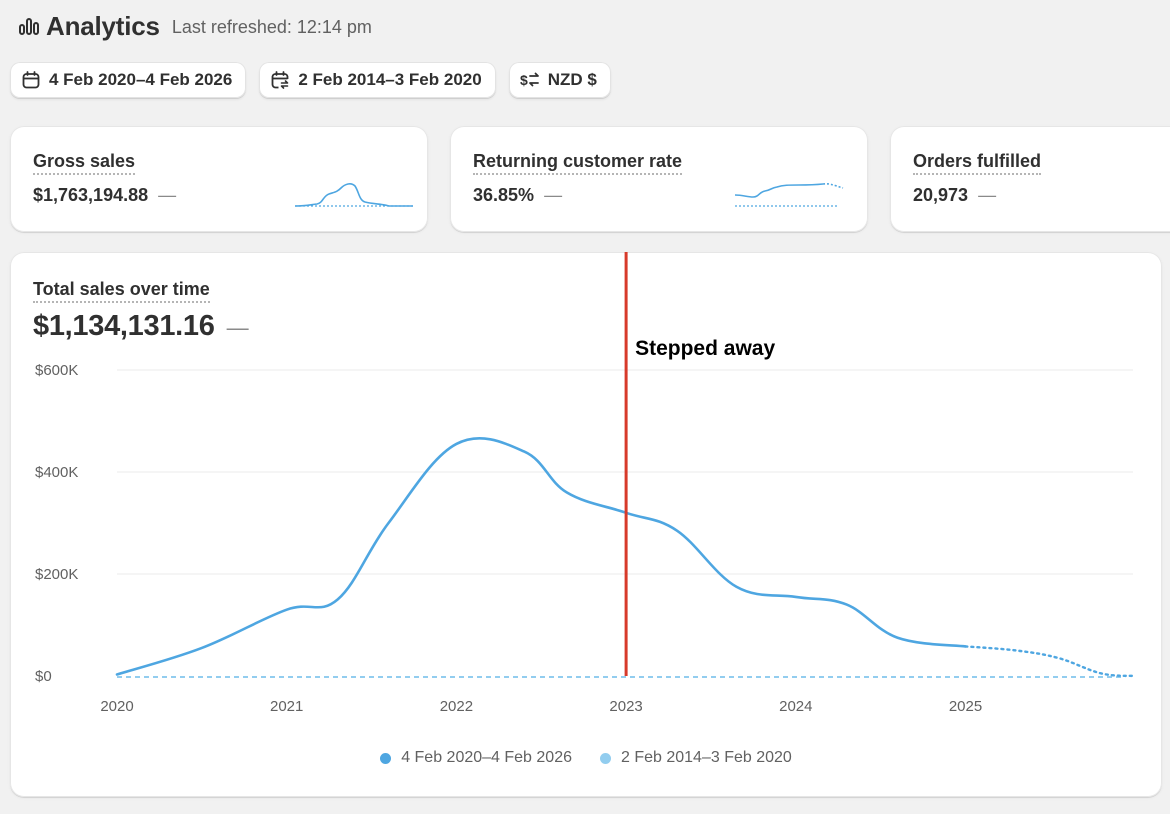 The image size is (1170, 814). What do you see at coordinates (56, 574) in the screenshot?
I see `y-tick-label: $200K` at bounding box center [56, 574].